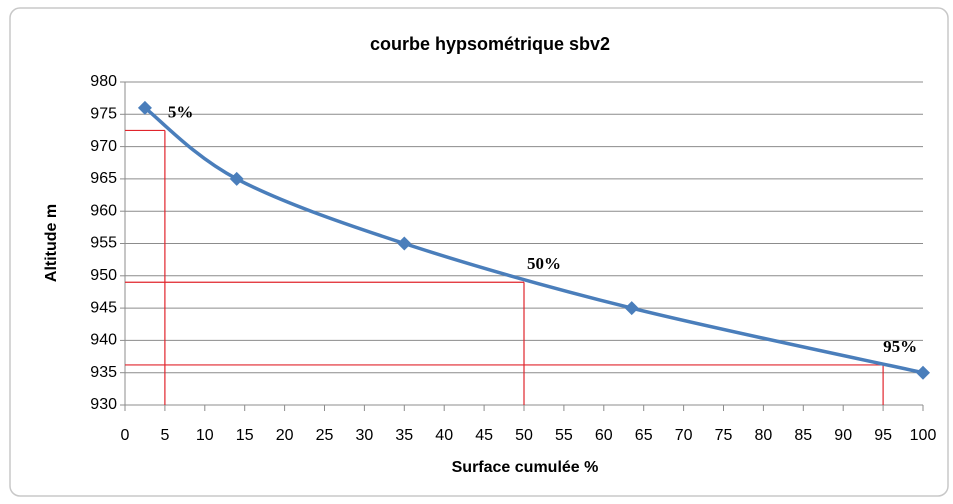 The image size is (953, 504). What do you see at coordinates (404, 435) in the screenshot?
I see `x-tick-label: 35` at bounding box center [404, 435].